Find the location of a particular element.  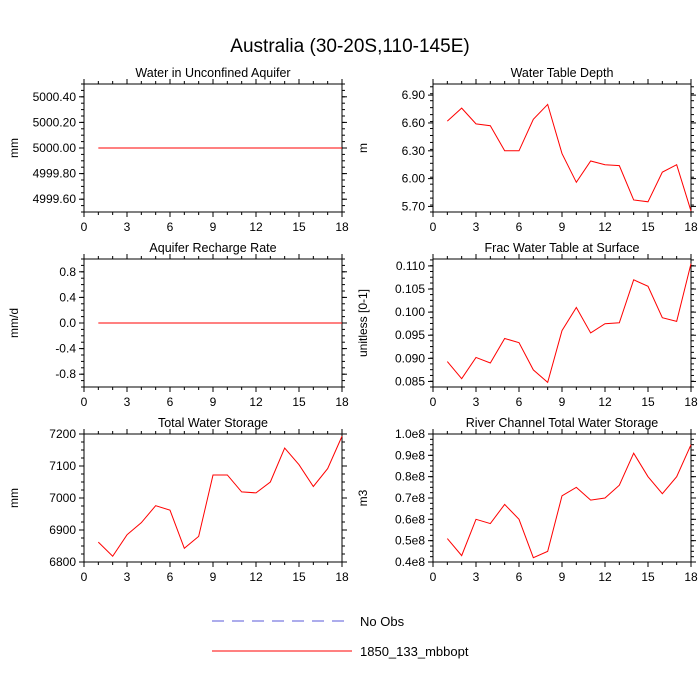

y-axis-label: m3 is located at coordinates (363, 497).